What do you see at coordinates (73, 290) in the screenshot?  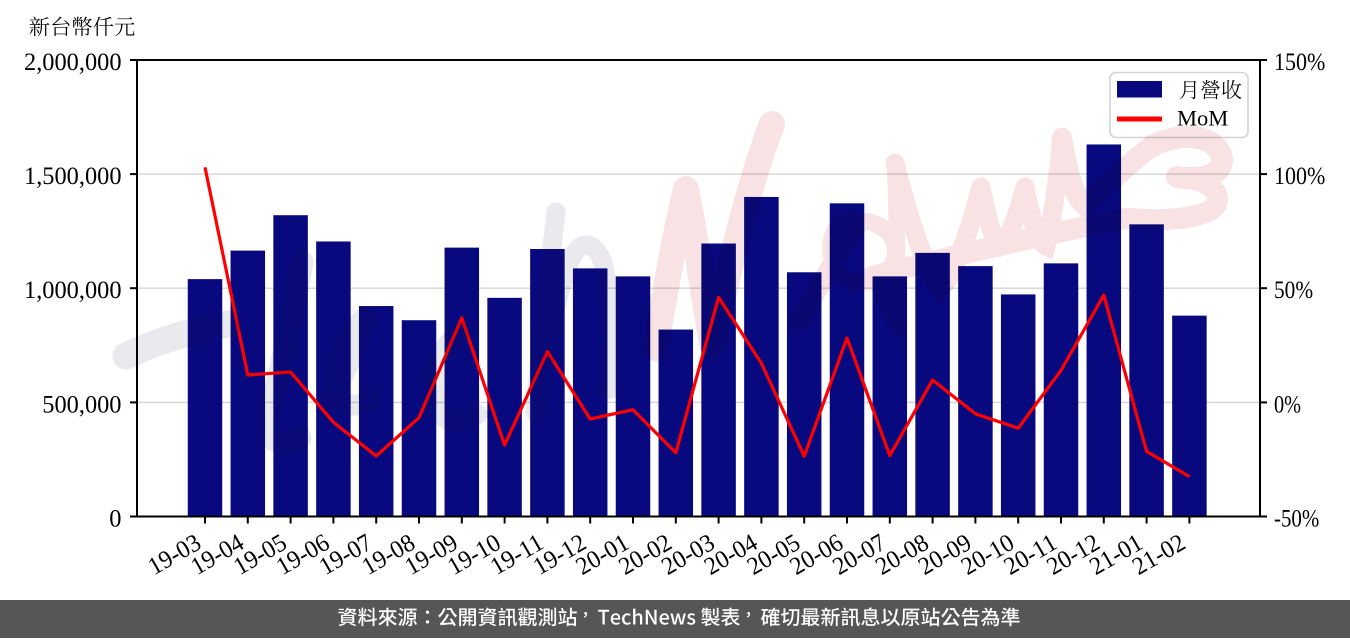 I see `svg-text: 1,000,000` at bounding box center [73, 290].